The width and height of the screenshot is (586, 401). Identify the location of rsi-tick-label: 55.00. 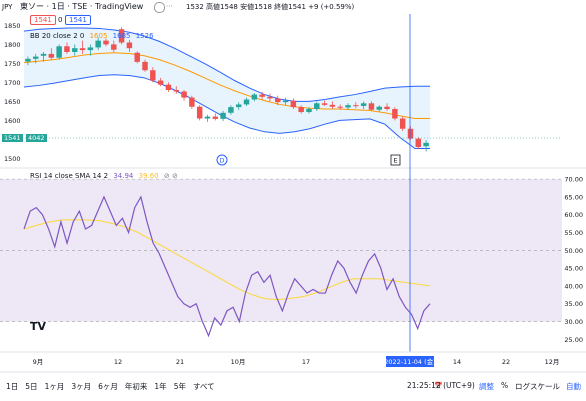
(573, 233).